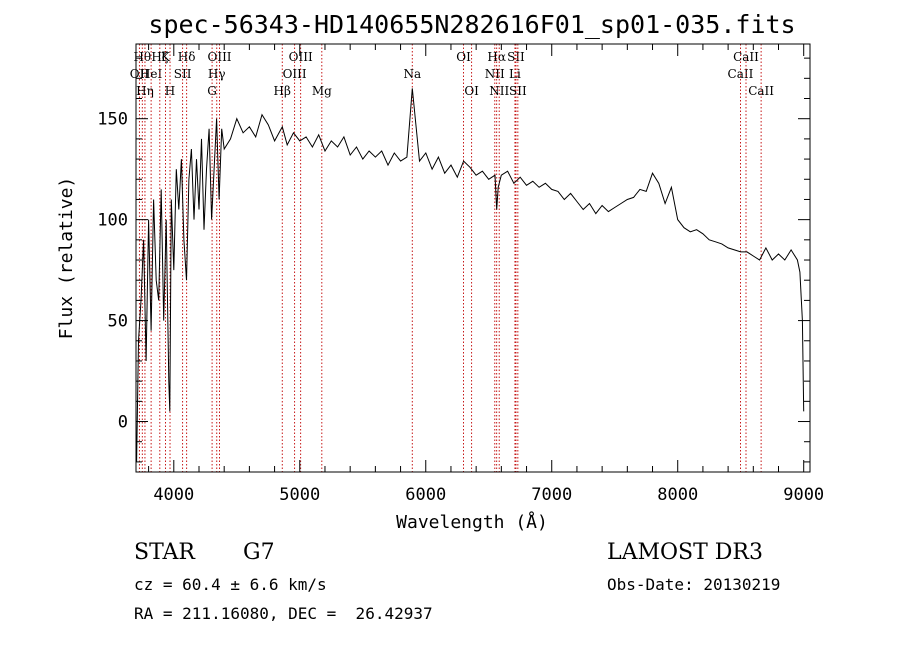  Describe the element at coordinates (412, 74) in the screenshot. I see `line-marker-label-16: Na` at that location.